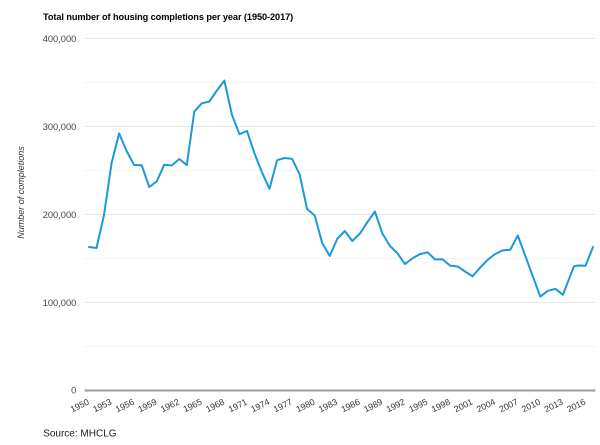 This screenshot has width=600, height=445. What do you see at coordinates (147, 406) in the screenshot?
I see `svg-text: 1959` at bounding box center [147, 406].